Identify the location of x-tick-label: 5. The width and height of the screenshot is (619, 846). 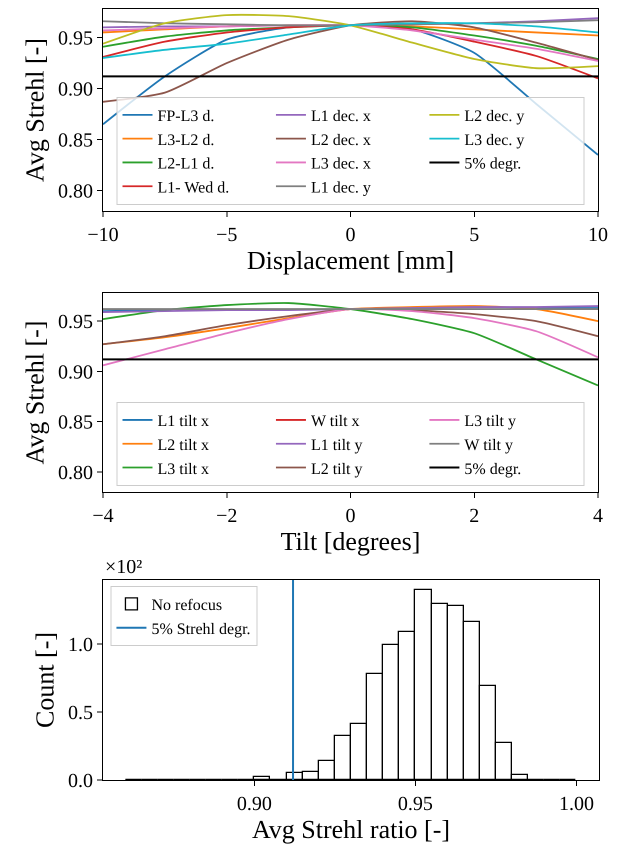
(474, 235).